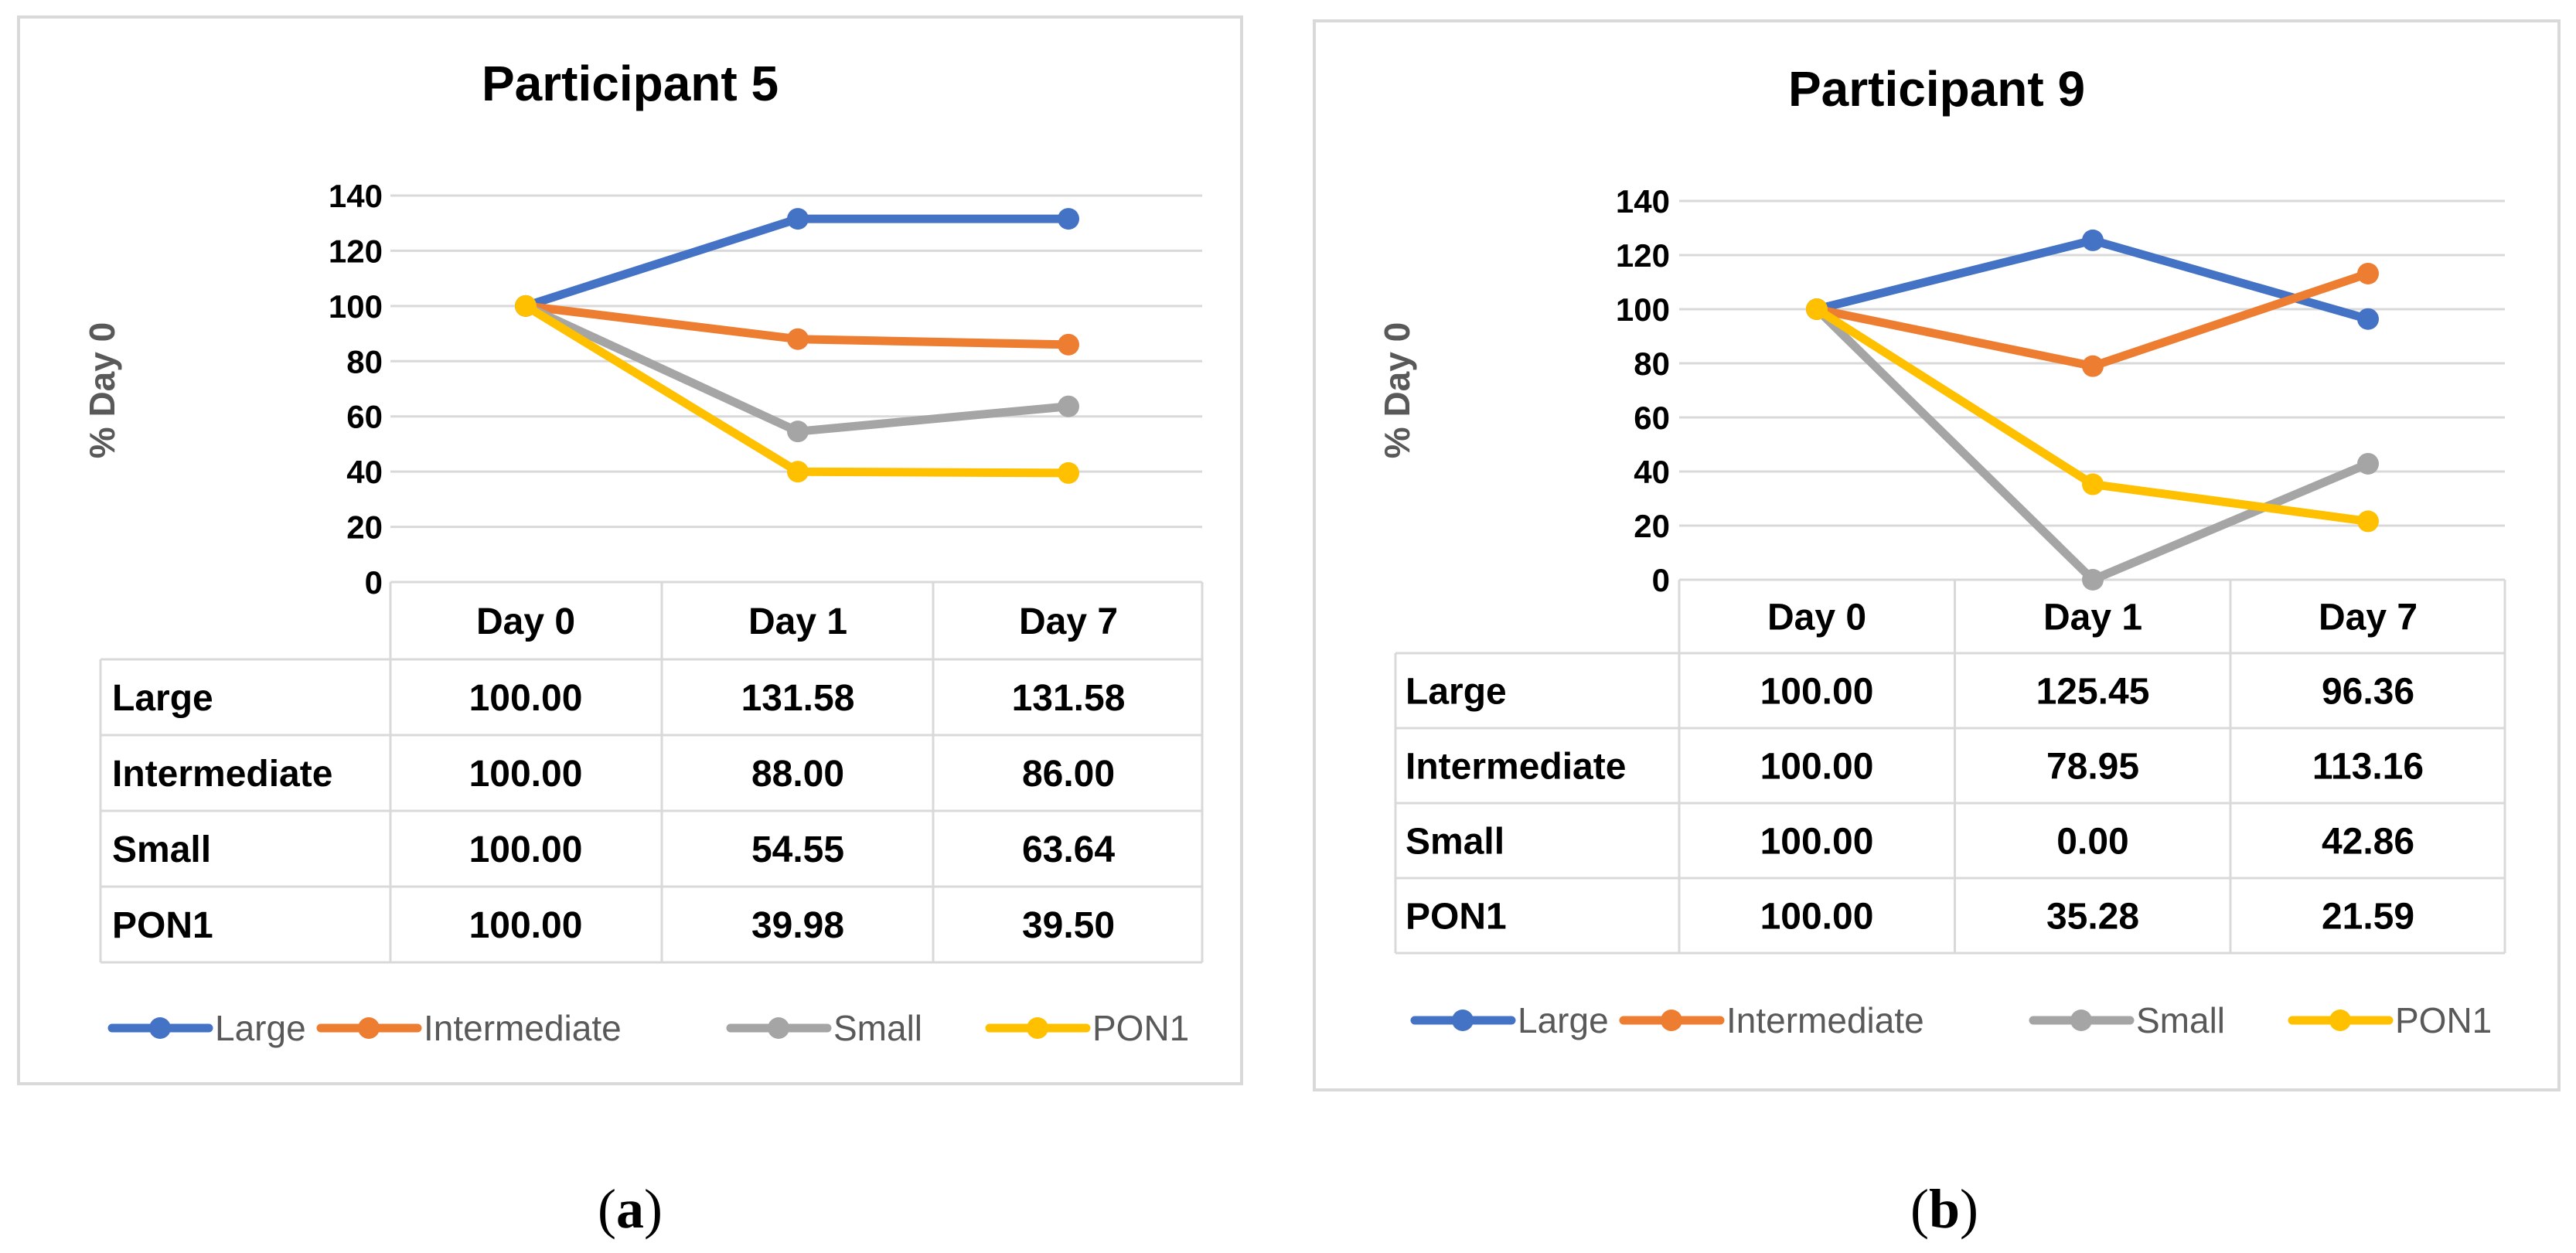  Describe the element at coordinates (630, 83) in the screenshot. I see `chart-title: Participant 5` at that location.